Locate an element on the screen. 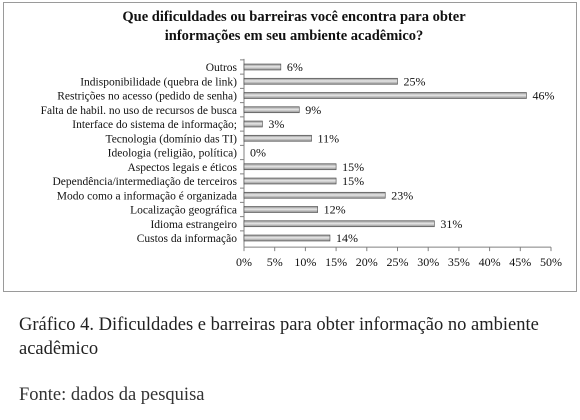 The image size is (580, 420). category-label: Indisponibilidade (quebra de link) is located at coordinates (158, 82).